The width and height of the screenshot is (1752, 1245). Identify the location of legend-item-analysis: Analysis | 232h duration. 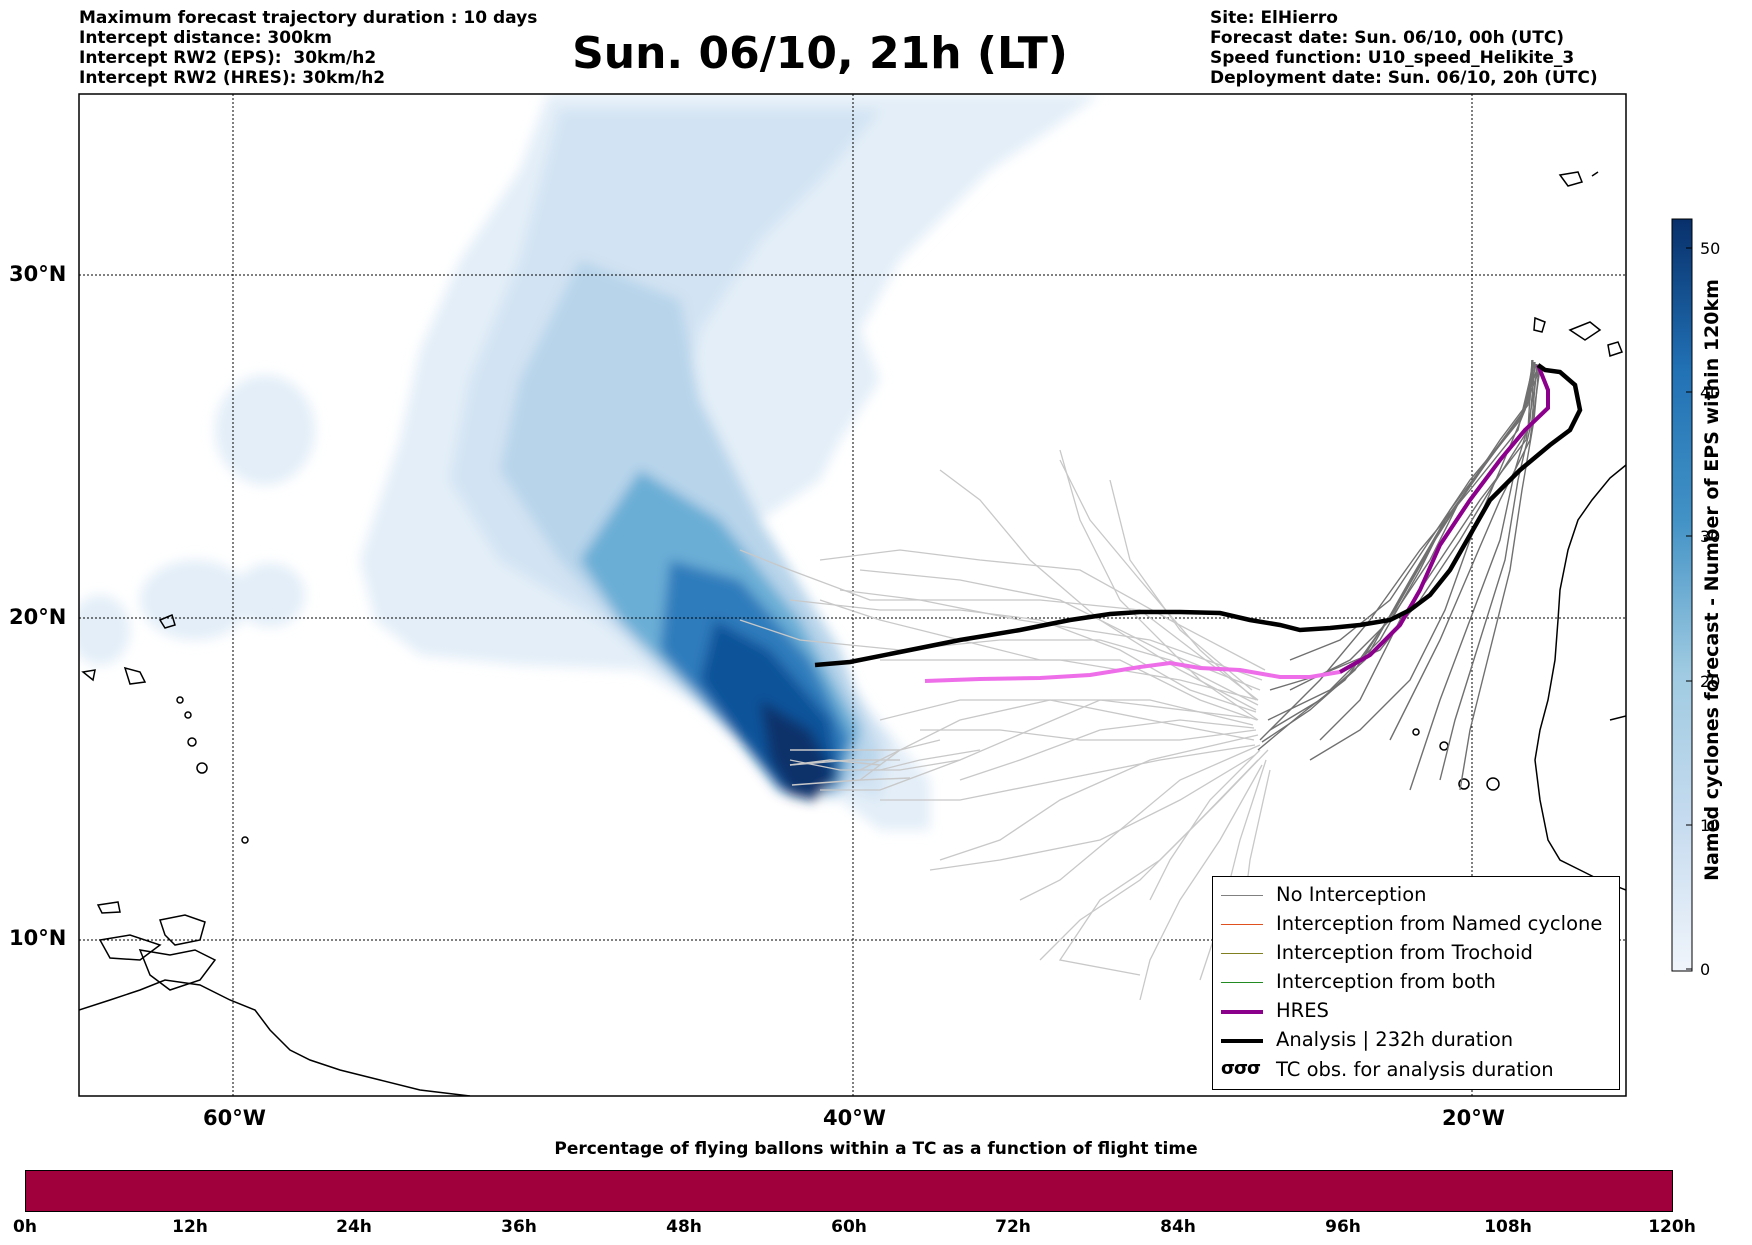
(1415, 1041).